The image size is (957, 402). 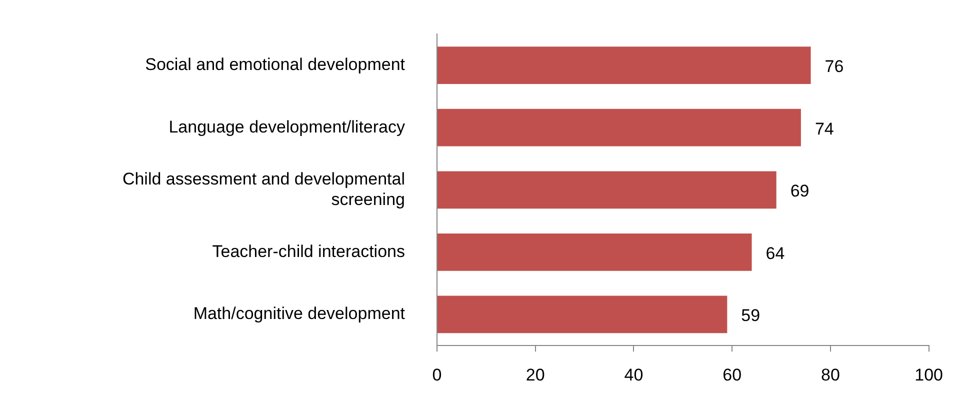 I want to click on data-label: 69, so click(x=800, y=191).